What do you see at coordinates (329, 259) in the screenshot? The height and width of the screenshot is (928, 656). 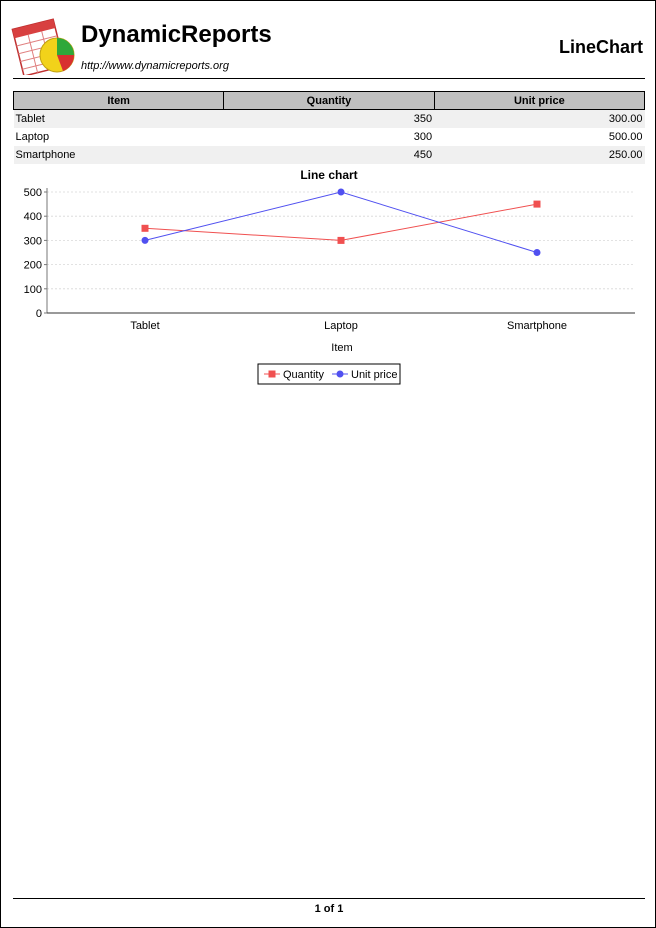 I see `chart-axes: 0 100 200 300 400 500 Tablet Laptop Smartphone` at bounding box center [329, 259].